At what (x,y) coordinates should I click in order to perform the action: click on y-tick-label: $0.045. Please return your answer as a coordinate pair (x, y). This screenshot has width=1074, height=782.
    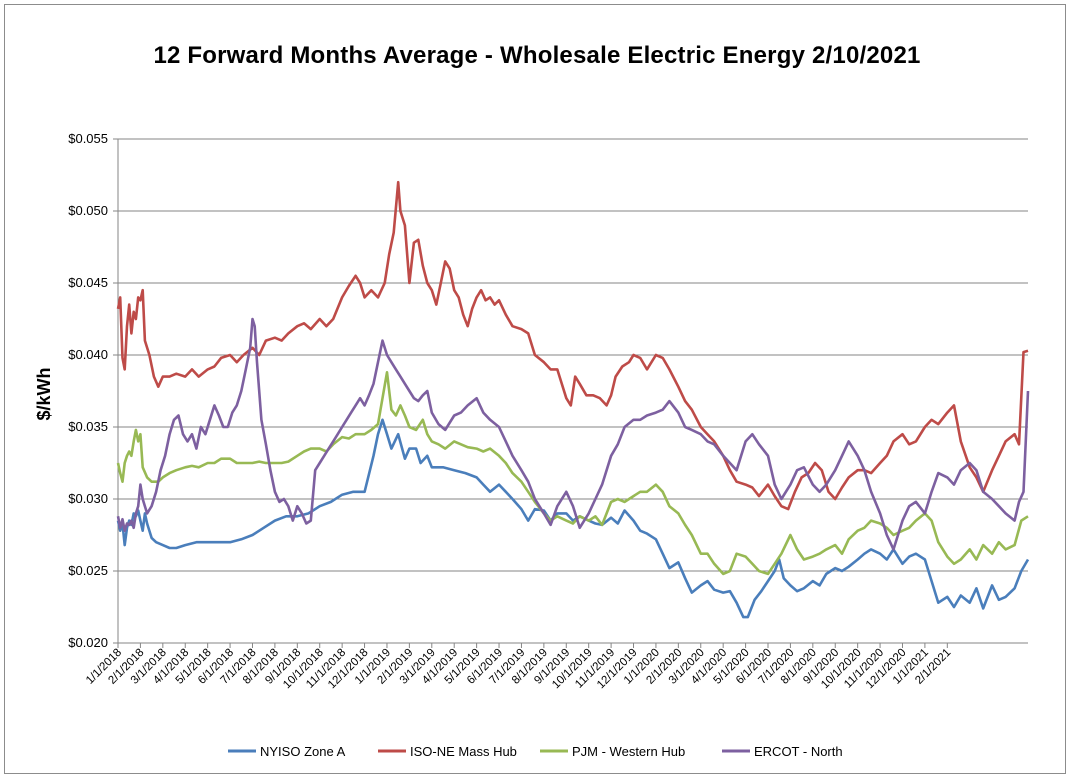
    Looking at the image, I should click on (88, 282).